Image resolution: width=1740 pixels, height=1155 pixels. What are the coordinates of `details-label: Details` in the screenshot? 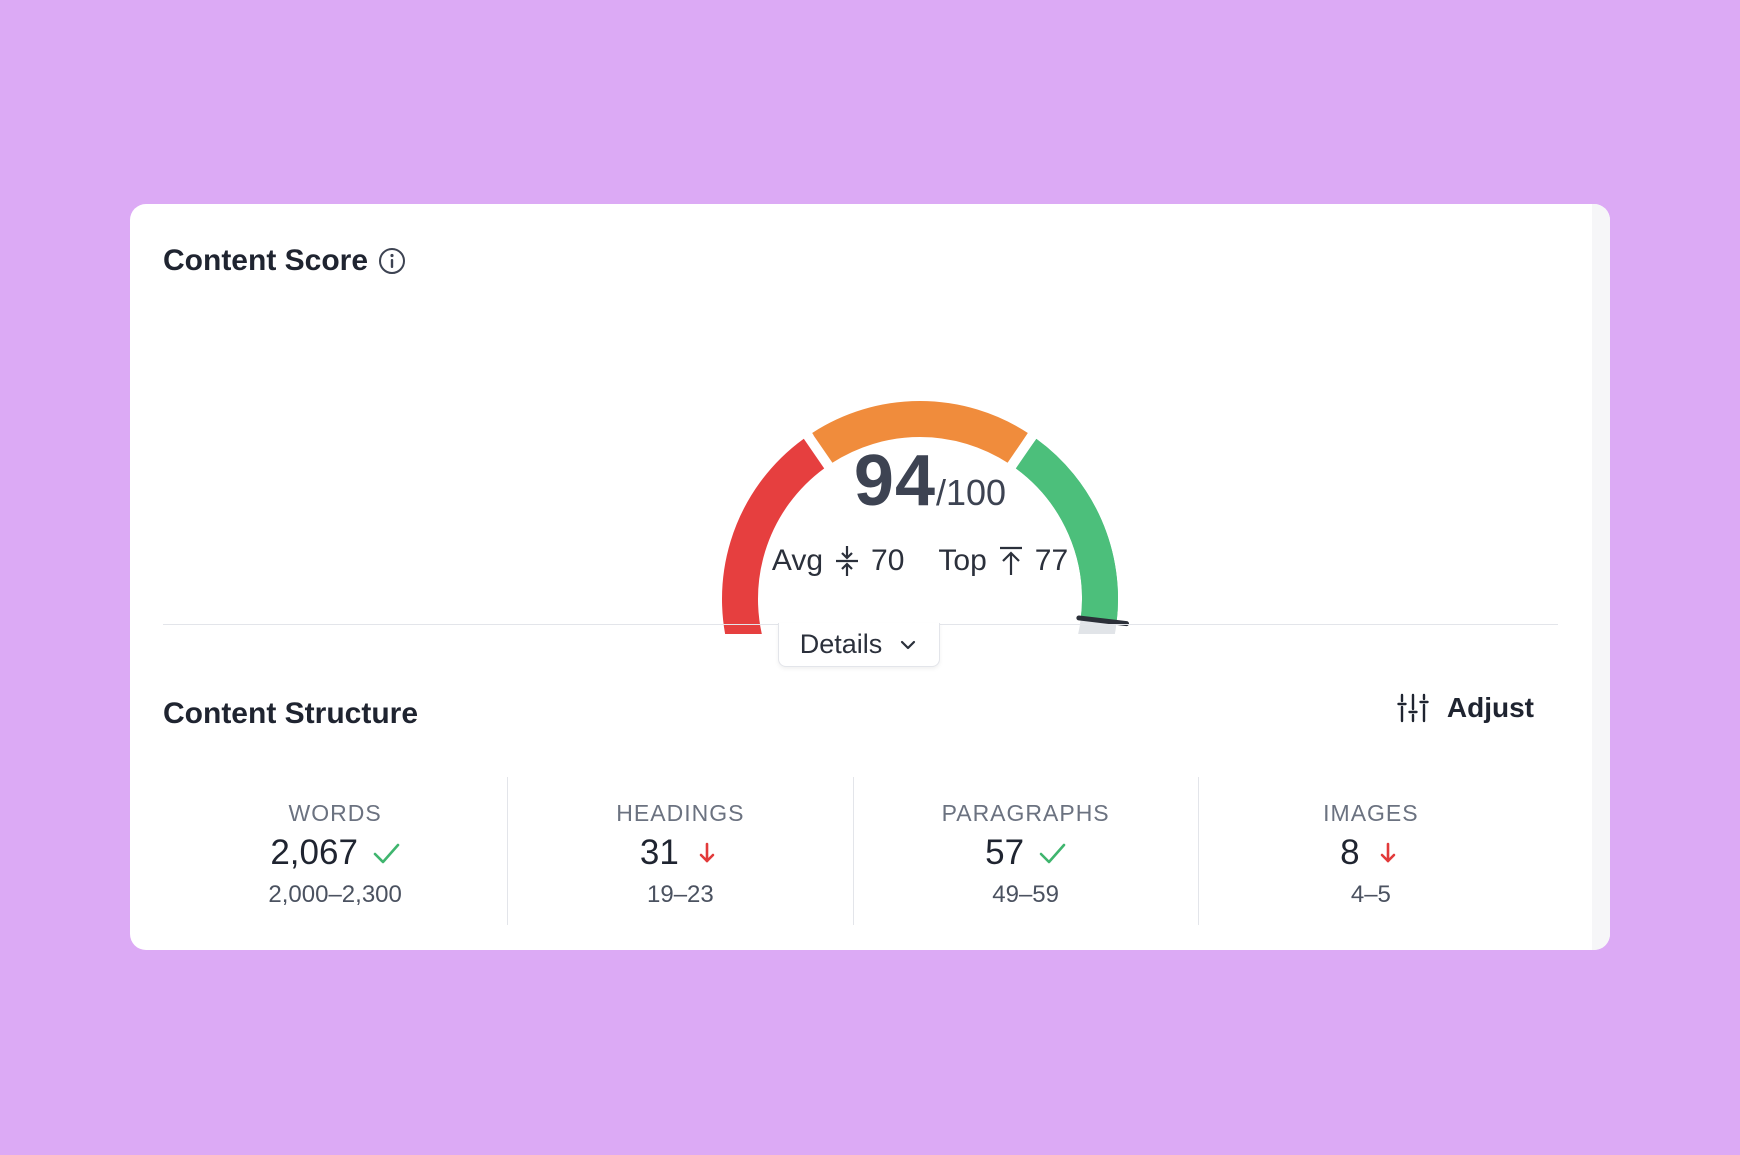 It's located at (841, 644).